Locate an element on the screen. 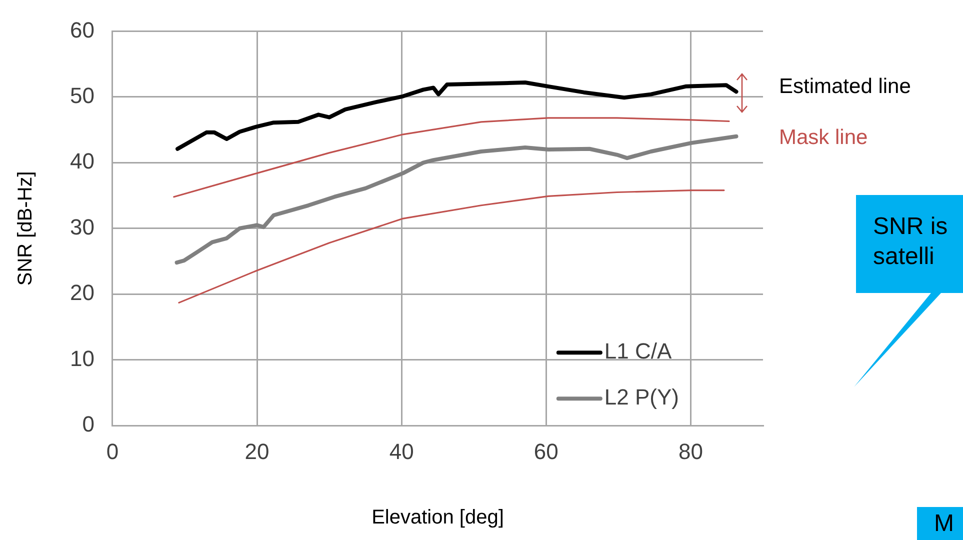  y-tick-label: 10 is located at coordinates (82, 358).